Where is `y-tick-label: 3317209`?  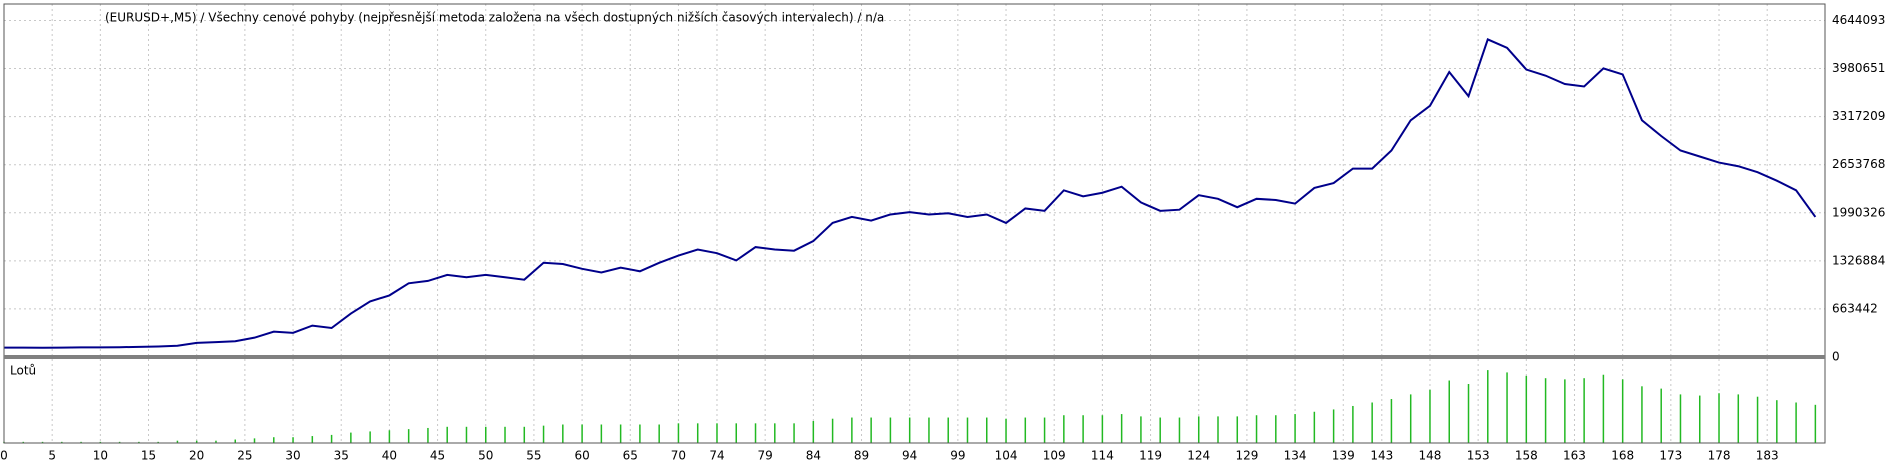
y-tick-label: 3317209 is located at coordinates (1858, 116).